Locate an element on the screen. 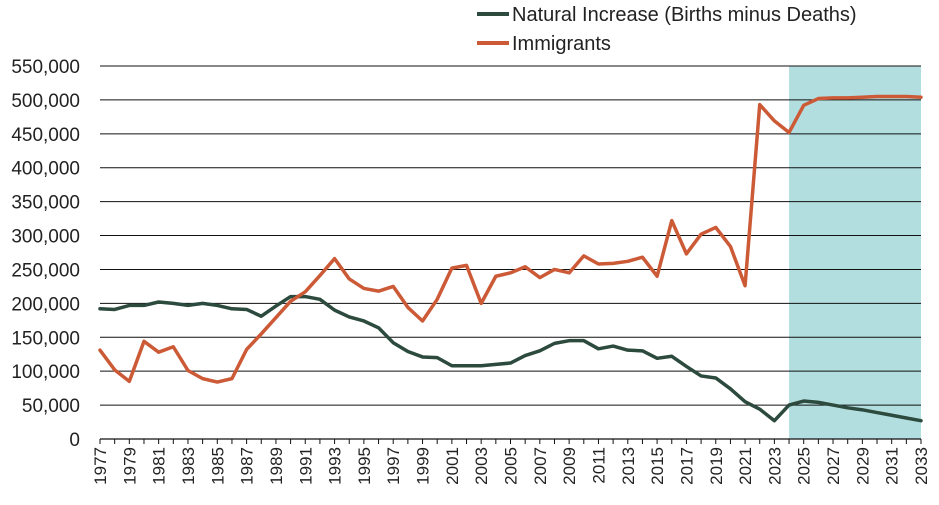  y-tick-label: 250,000 is located at coordinates (45, 270).